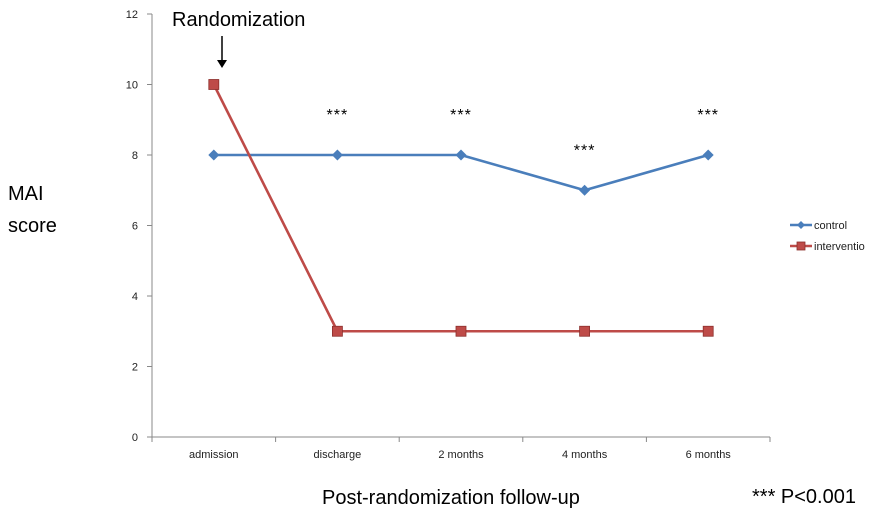 The height and width of the screenshot is (512, 881). I want to click on y-tick-label: 2, so click(135, 368).